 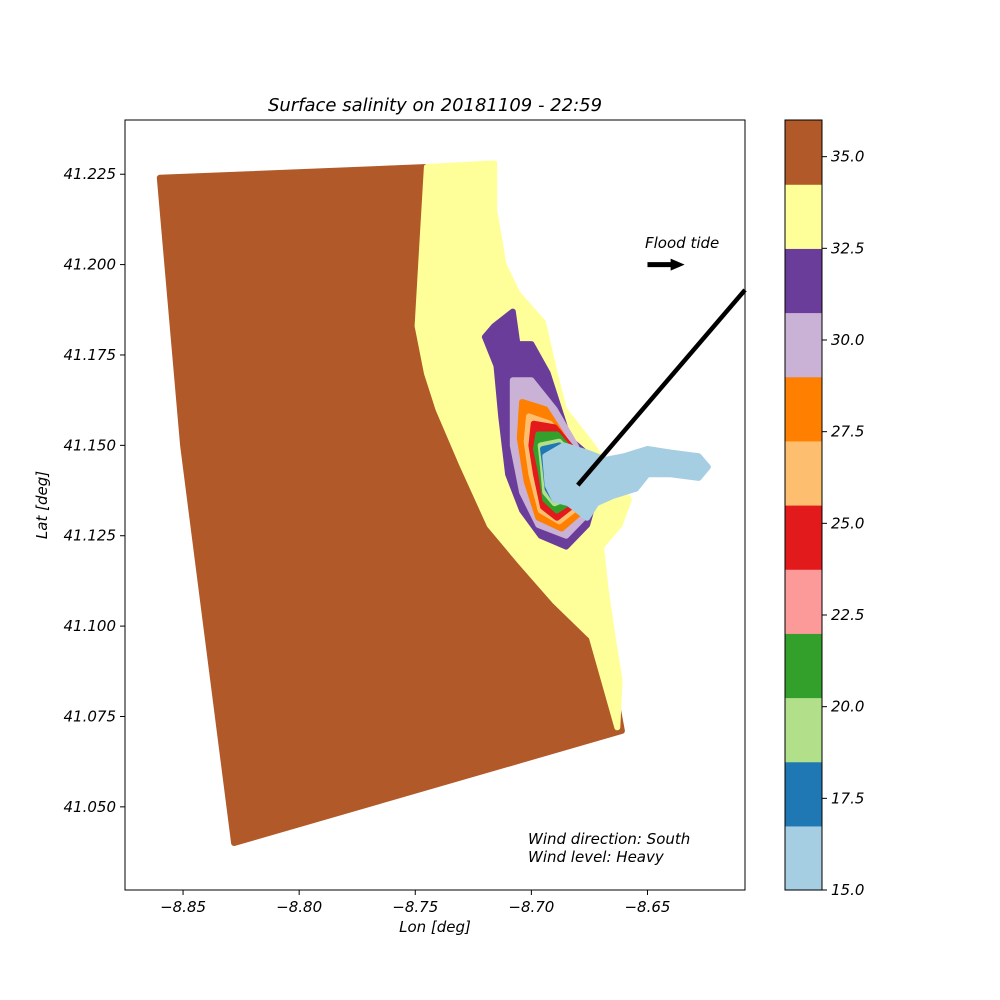 What do you see at coordinates (682, 243) in the screenshot?
I see `flood-tide-label: Flood tide` at bounding box center [682, 243].